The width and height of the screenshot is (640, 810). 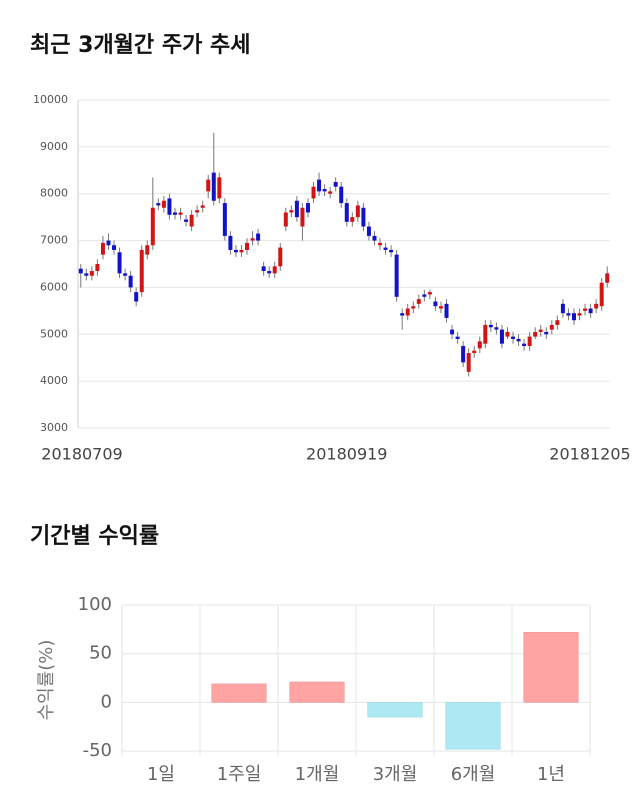 I want to click on x-tick-label: 20181205, so click(x=589, y=454).